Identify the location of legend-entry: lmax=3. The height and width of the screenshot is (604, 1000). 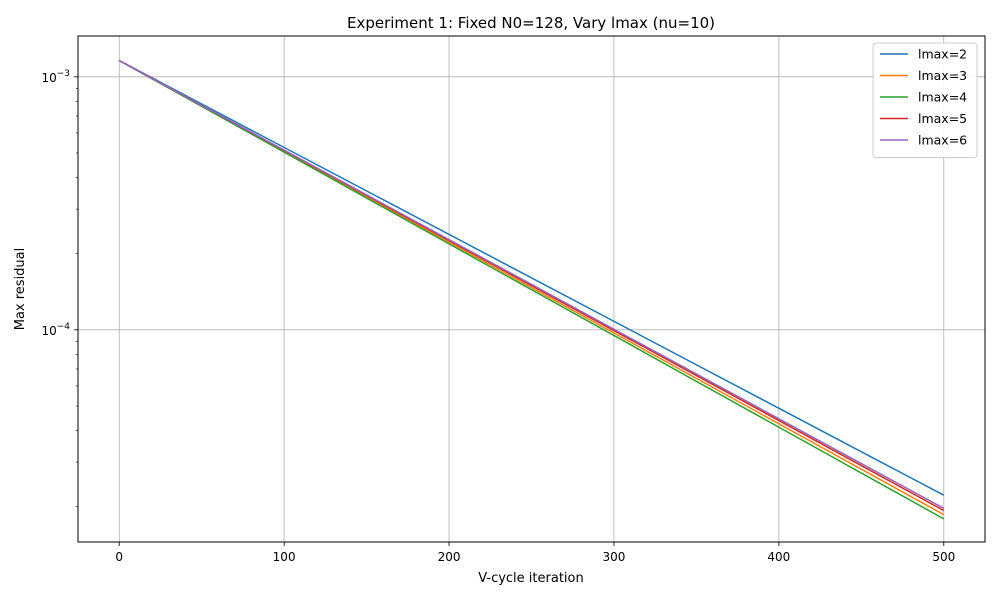
(923, 75).